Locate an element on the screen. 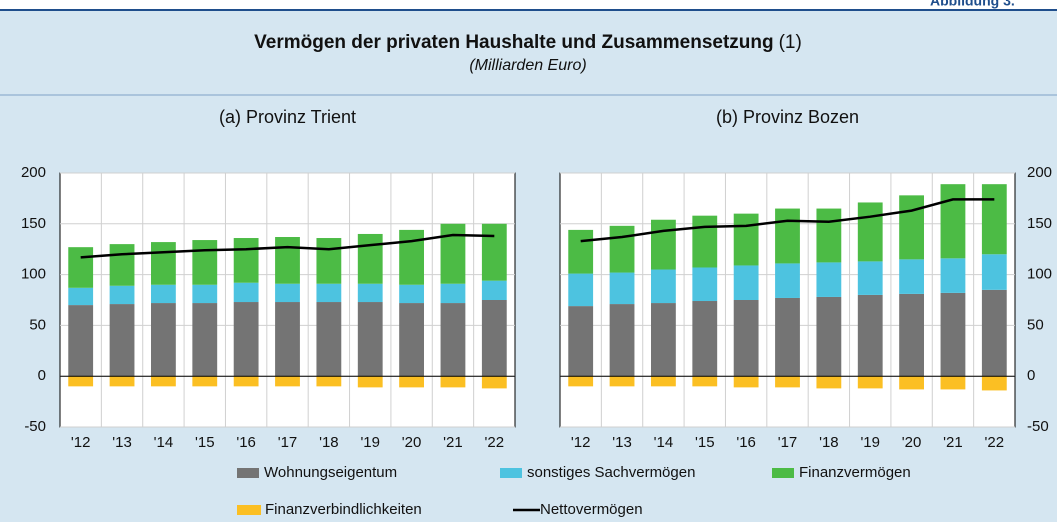 The height and width of the screenshot is (522, 1057). net-line is located at coordinates (787, 220).